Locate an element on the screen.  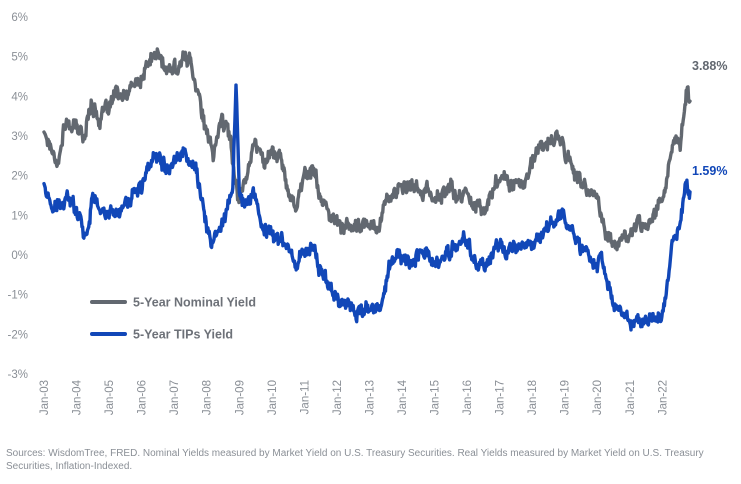
y-axis: -3% -2% -1% 0% 1% 2% 3% 4% 5% 6% is located at coordinates (18, 196).